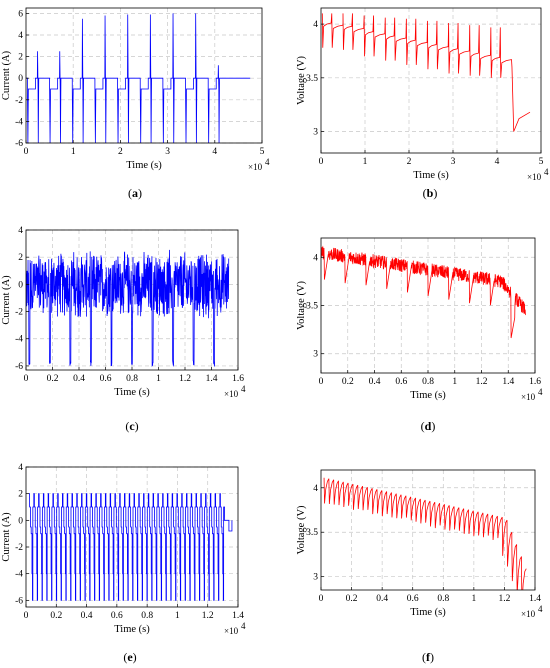 The width and height of the screenshot is (550, 668). I want to click on x-tick-label: 2, so click(120, 152).